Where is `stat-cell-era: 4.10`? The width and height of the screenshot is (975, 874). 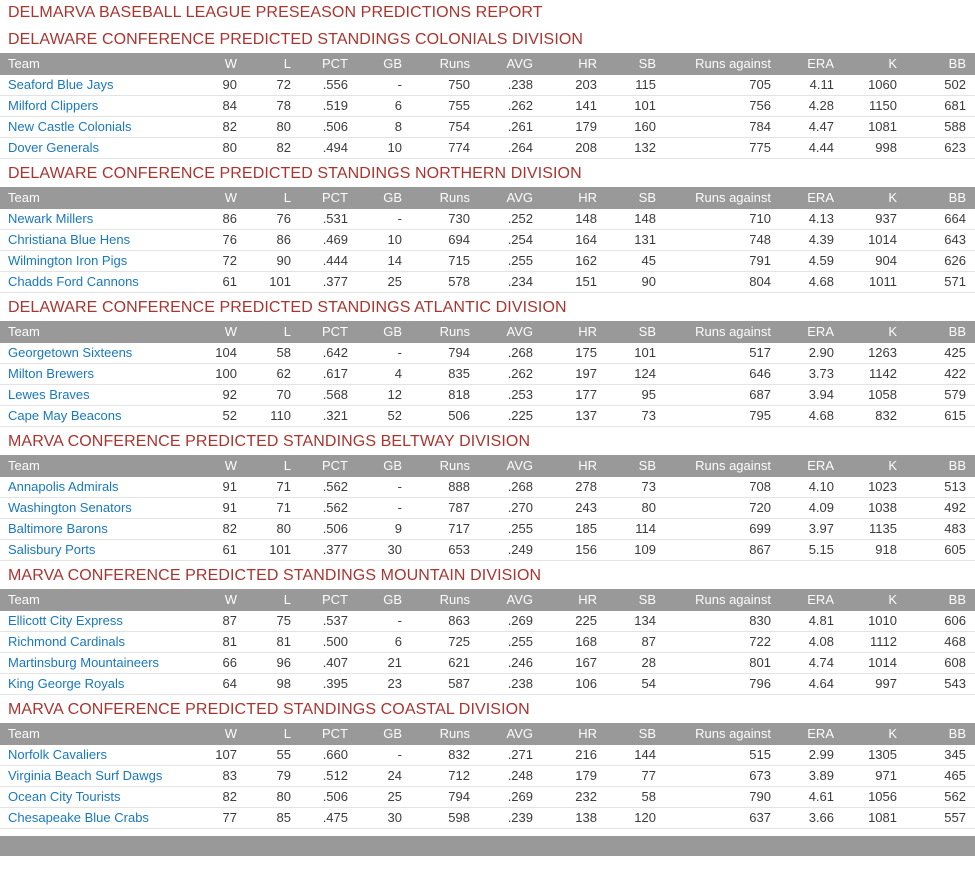 stat-cell-era: 4.10 is located at coordinates (802, 487).